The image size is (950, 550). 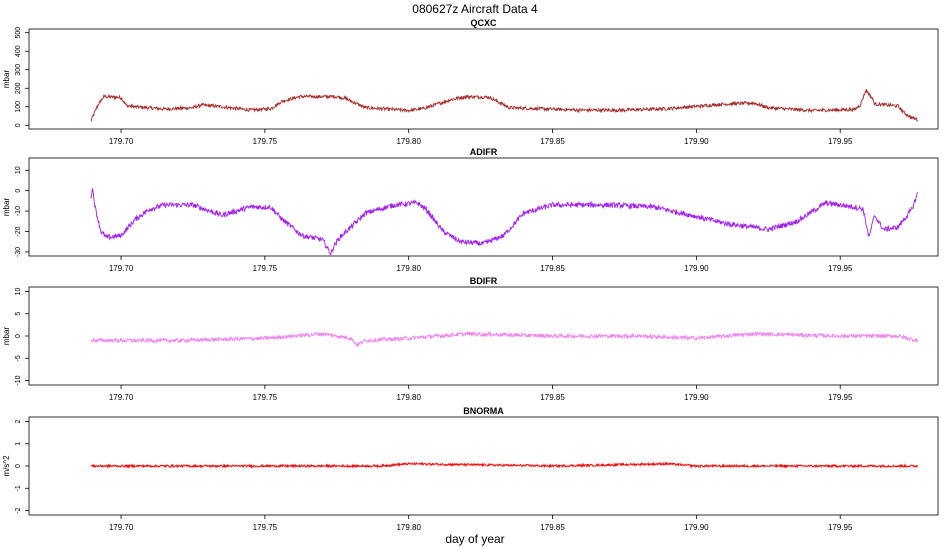 What do you see at coordinates (18, 314) in the screenshot?
I see `y-tick-label: 5` at bounding box center [18, 314].